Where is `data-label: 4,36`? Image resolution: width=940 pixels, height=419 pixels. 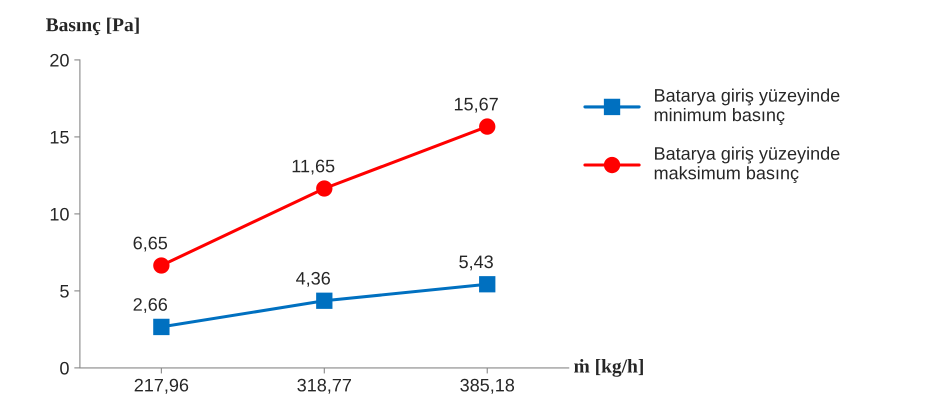 data-label: 4,36 is located at coordinates (313, 279).